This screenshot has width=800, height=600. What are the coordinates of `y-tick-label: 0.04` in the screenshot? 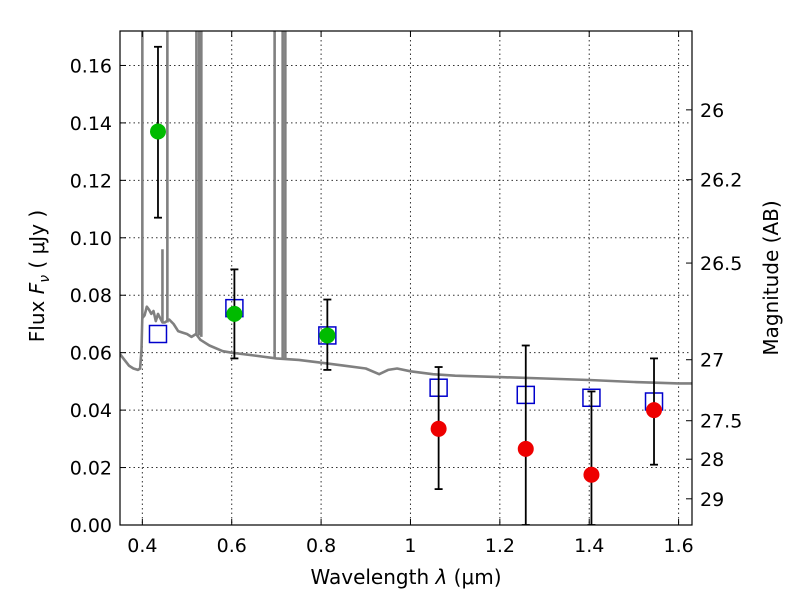 It's located at (91, 411).